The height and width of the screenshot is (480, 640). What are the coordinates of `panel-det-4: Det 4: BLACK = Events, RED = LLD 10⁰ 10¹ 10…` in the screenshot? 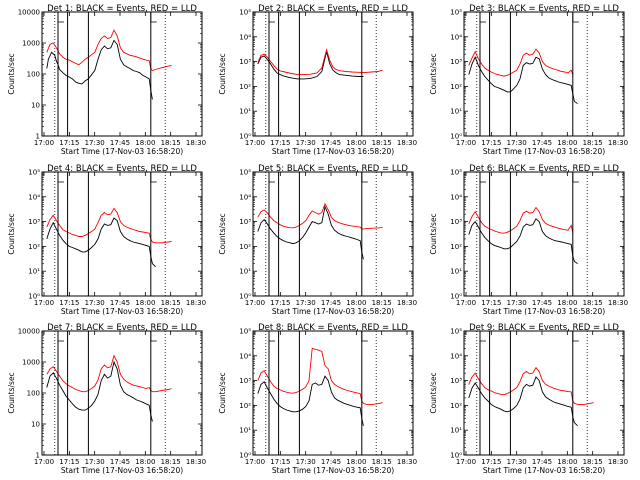 It's located at (106, 240).